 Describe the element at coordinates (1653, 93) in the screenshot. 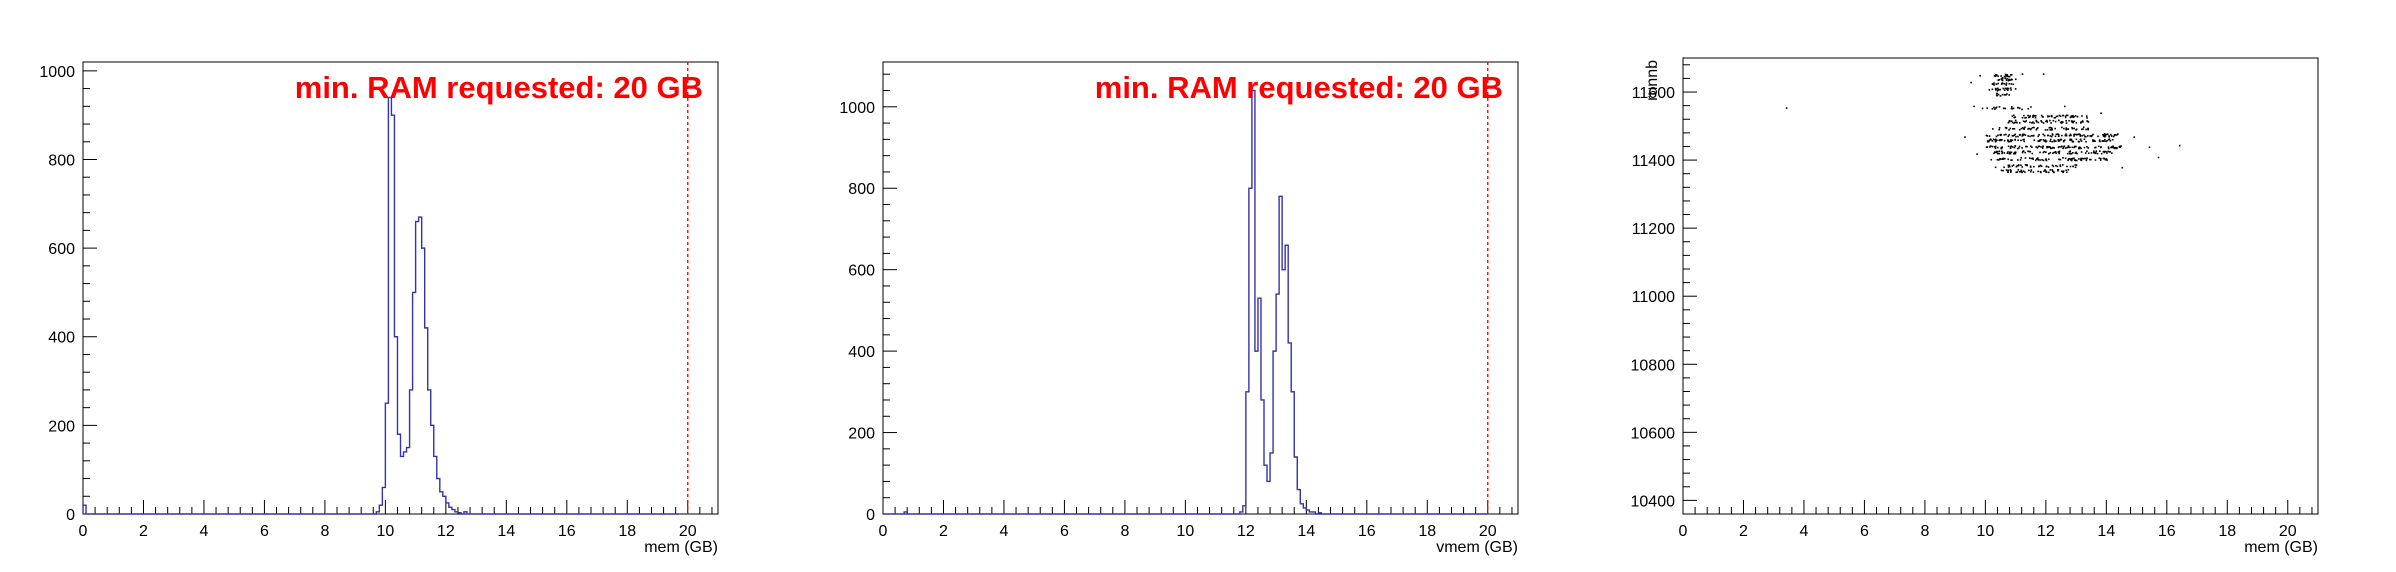

I see `y-tick-label: 11600` at that location.